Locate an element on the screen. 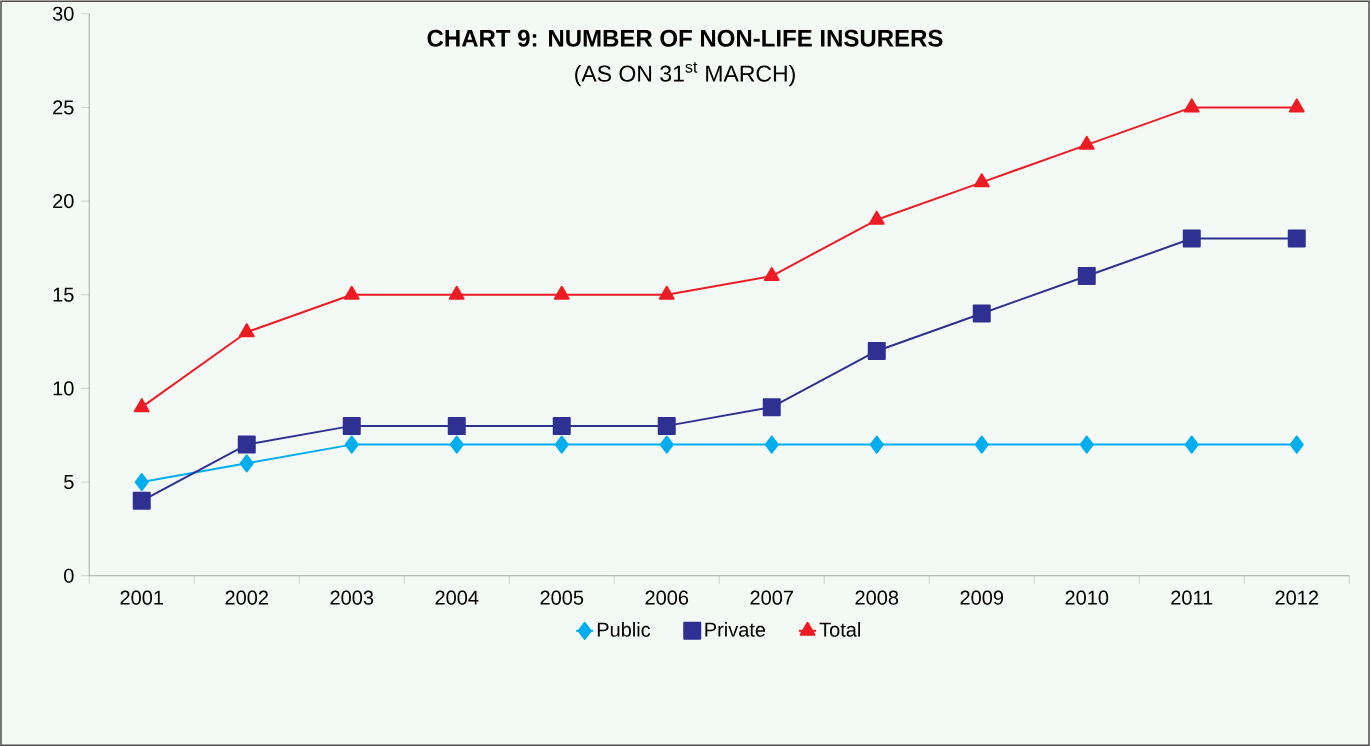 This screenshot has height=746, width=1370. x-tick-label: 2003 is located at coordinates (352, 597).